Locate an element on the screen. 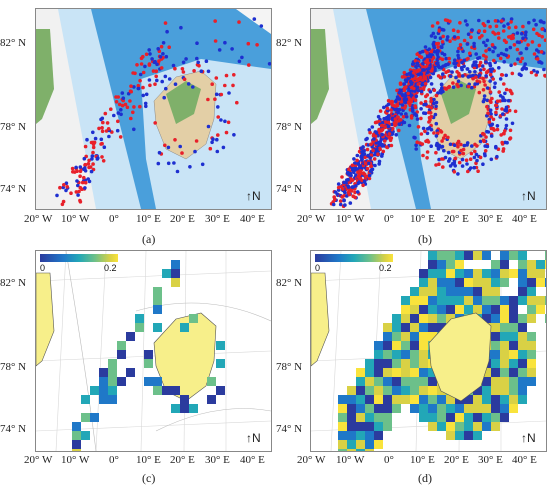 This screenshot has height=488, width=550. north-arrow-a: ↑N is located at coordinates (253, 196).